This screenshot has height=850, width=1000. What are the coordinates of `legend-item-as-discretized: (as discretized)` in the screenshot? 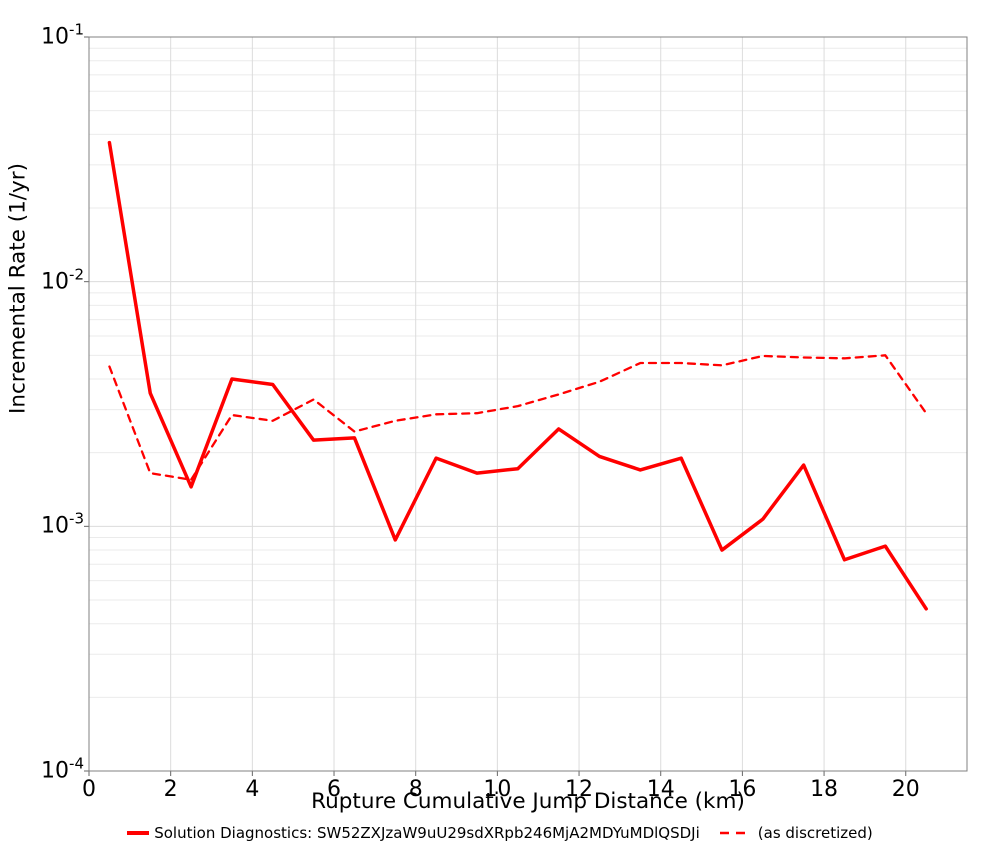 It's located at (796, 833).